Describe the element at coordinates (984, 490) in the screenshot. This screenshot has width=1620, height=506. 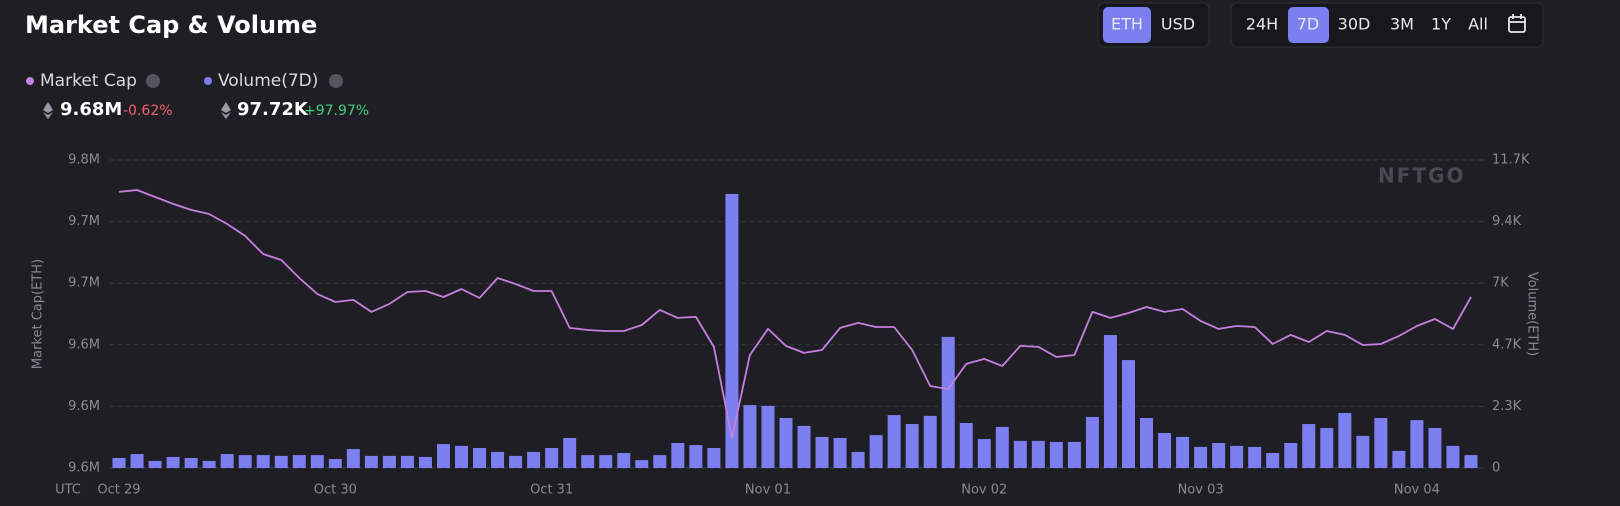
I see `x-tick-label: Nov 02` at that location.